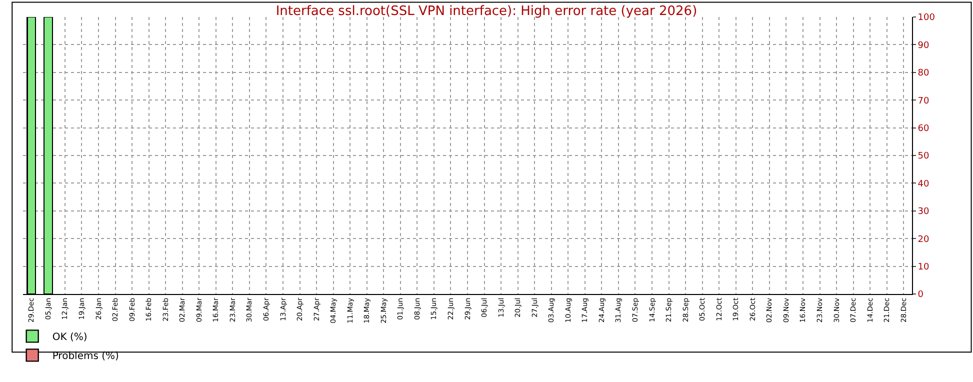 The width and height of the screenshot is (973, 382). What do you see at coordinates (487, 11) in the screenshot?
I see `chart-title: Interface ssl.root(SSL VPN interface): High error rate (year 2026)` at bounding box center [487, 11].